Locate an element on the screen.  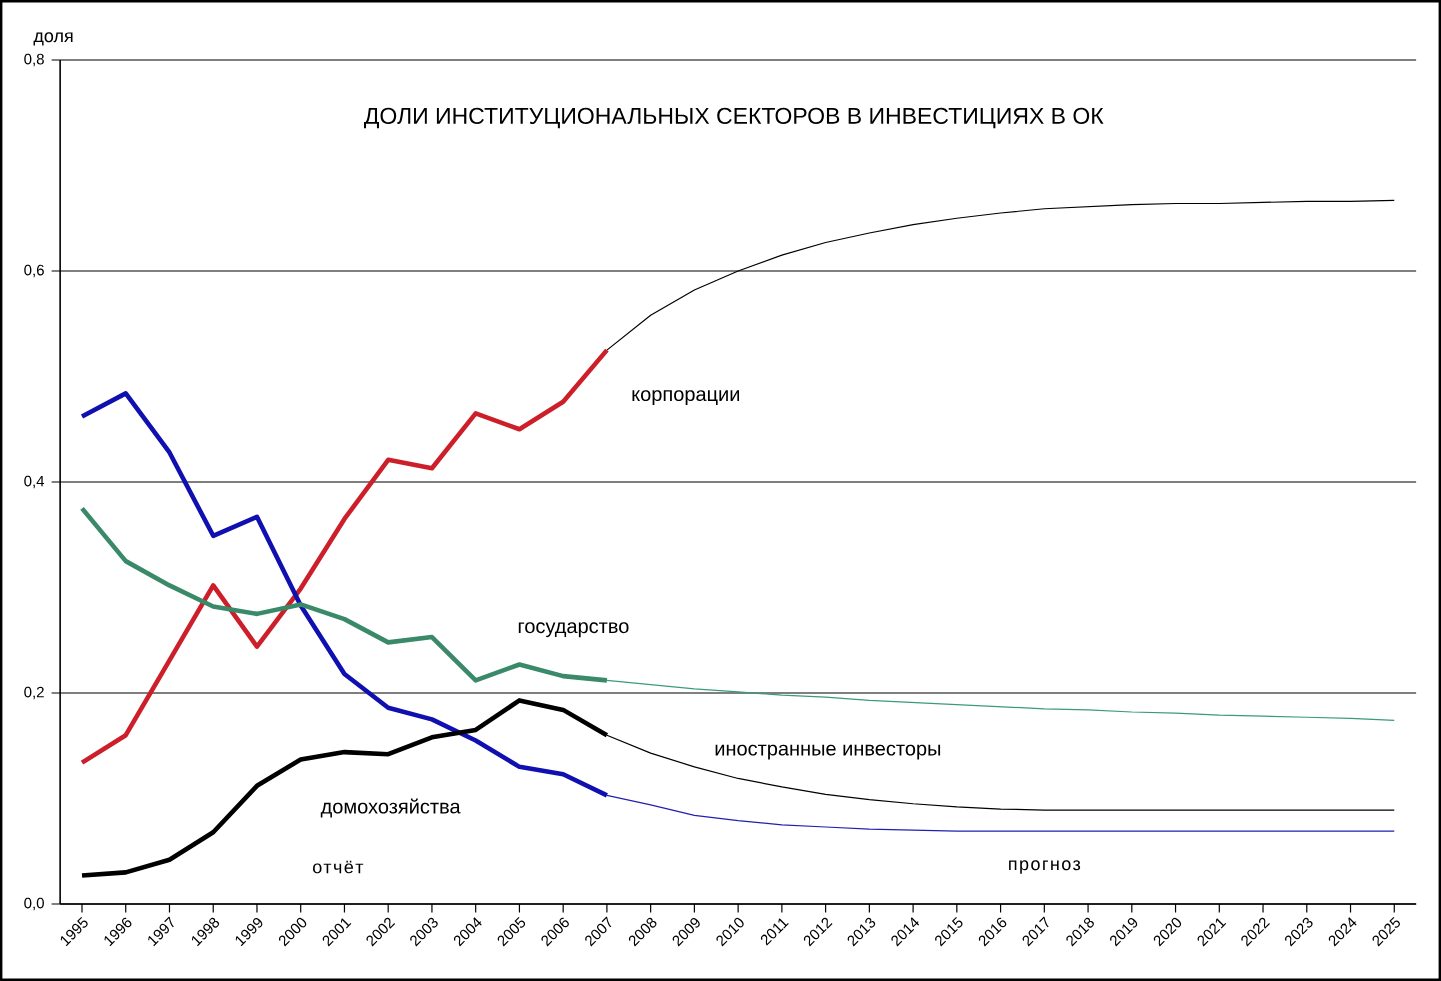
y-tick-label: 0,6 is located at coordinates (34, 271).